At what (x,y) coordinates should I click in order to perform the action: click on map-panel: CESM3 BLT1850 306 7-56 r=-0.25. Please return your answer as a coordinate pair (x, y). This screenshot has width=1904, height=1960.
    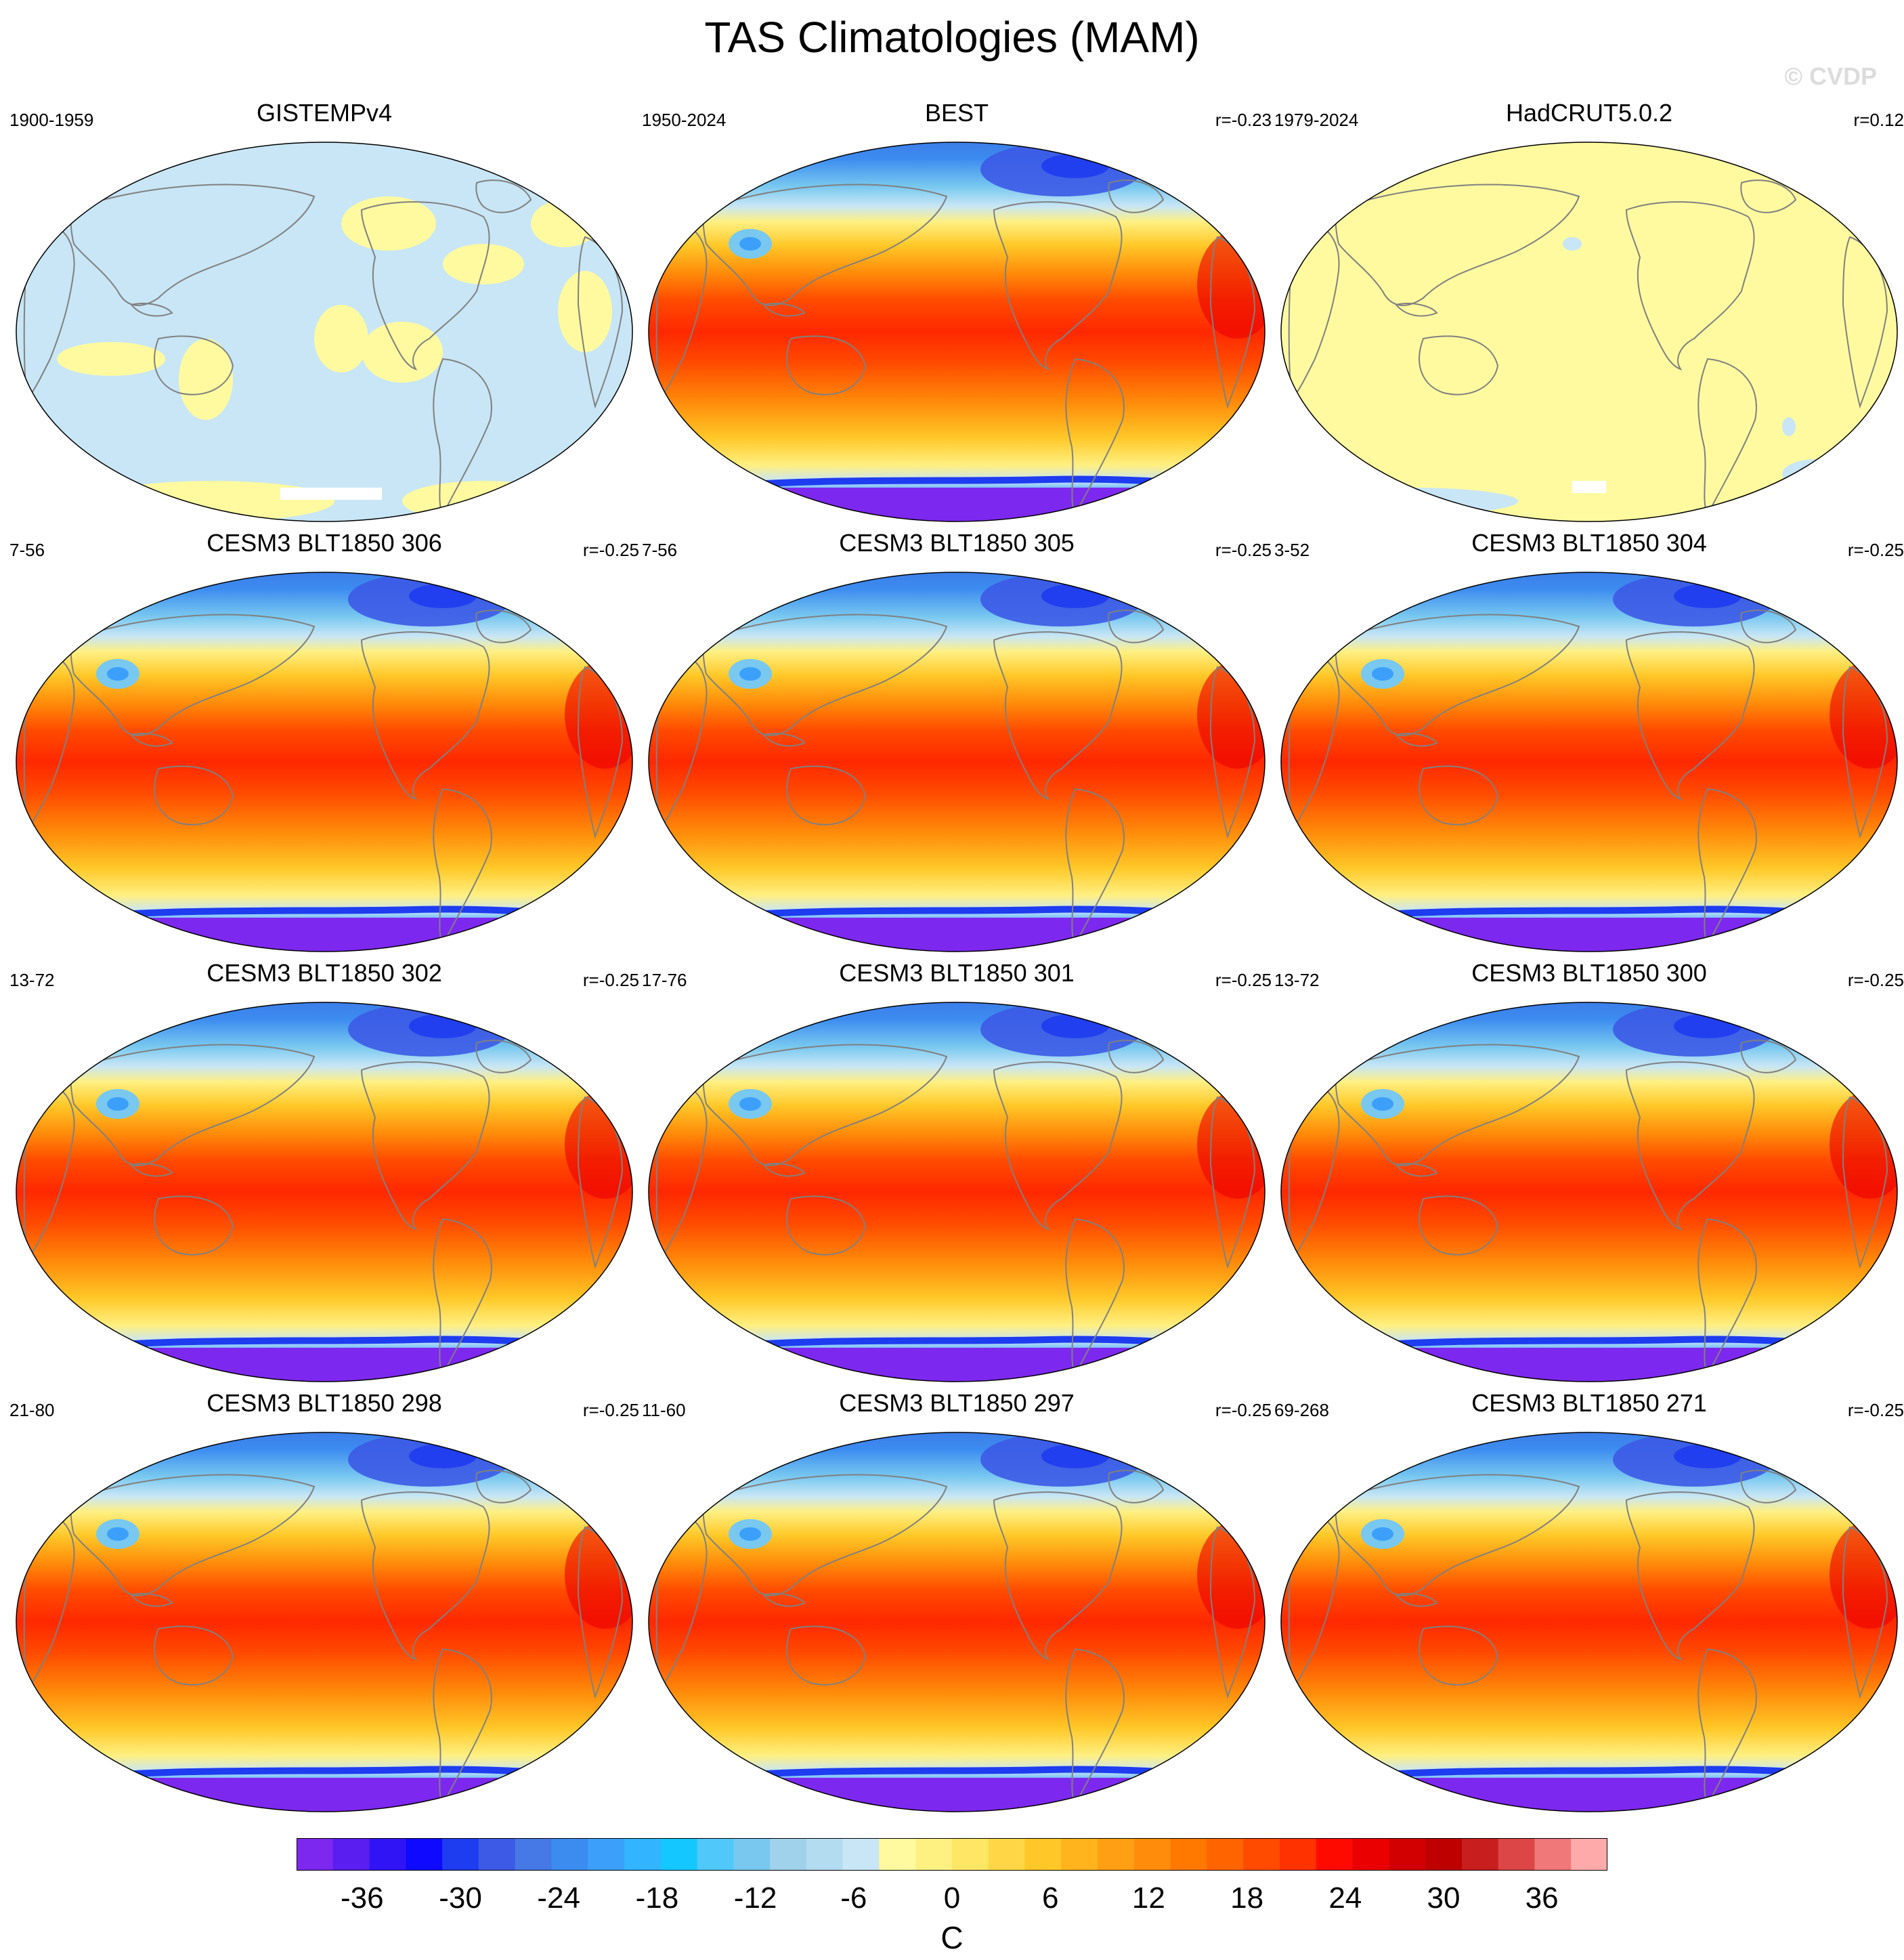
    Looking at the image, I should click on (324, 743).